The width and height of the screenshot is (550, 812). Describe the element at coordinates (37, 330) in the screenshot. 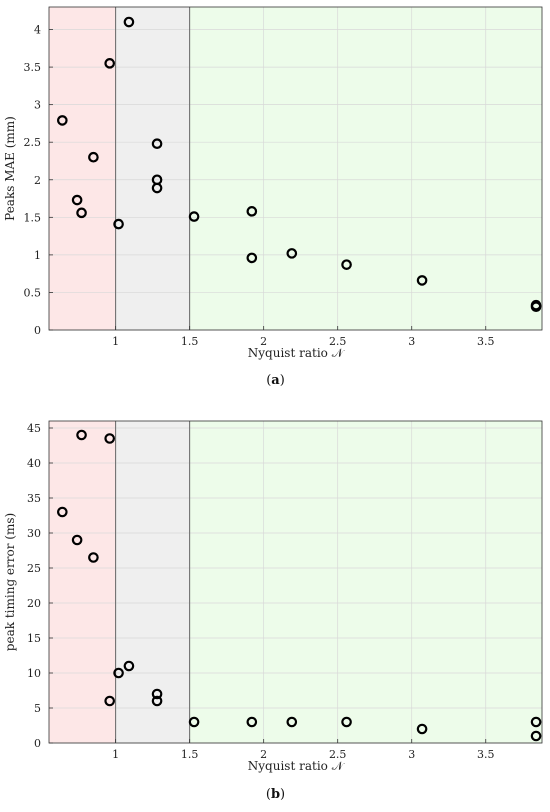

I see `chart-a-y-tick-label: 0` at that location.